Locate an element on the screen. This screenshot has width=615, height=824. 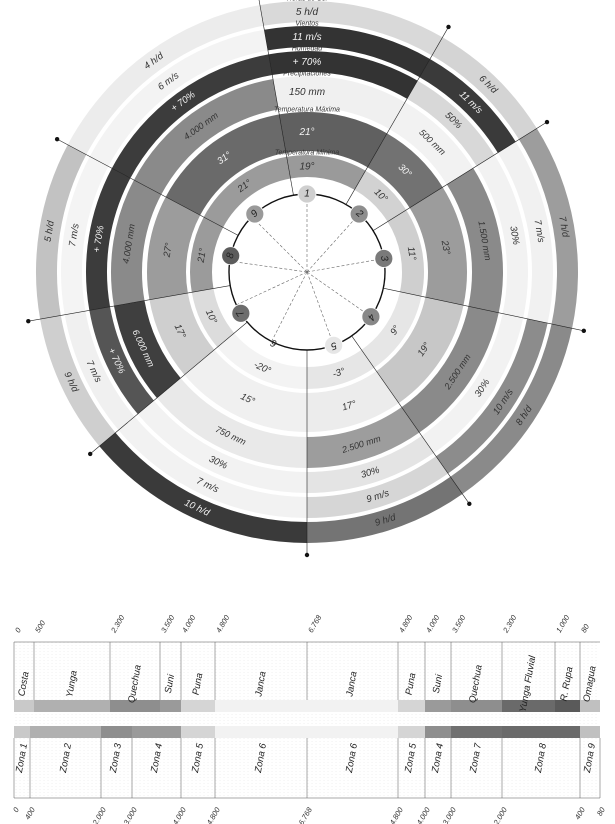
zone-label: Zona 7 is located at coordinates (476, 758).